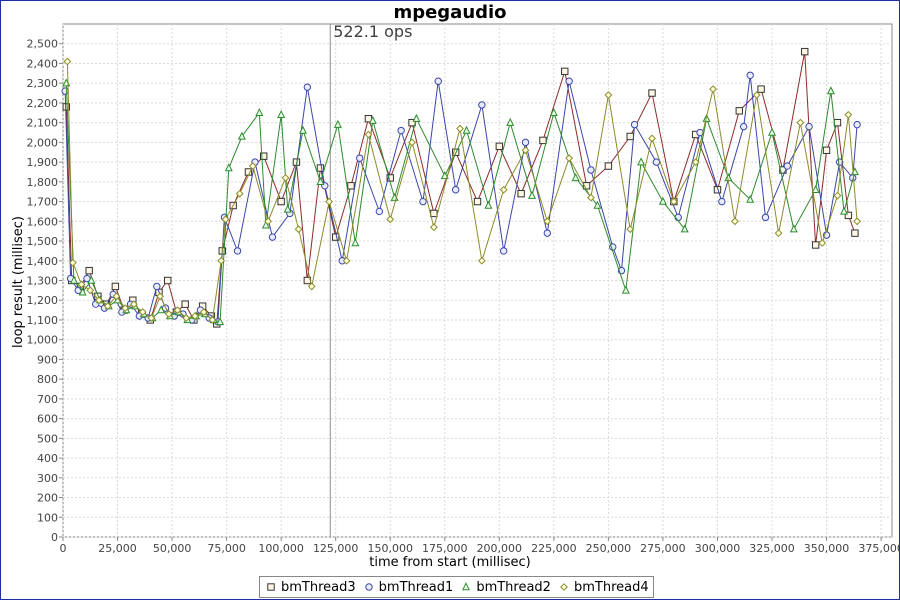 This screenshot has width=900, height=600. Describe the element at coordinates (47, 438) in the screenshot. I see `y-tick-label: 500` at that location.